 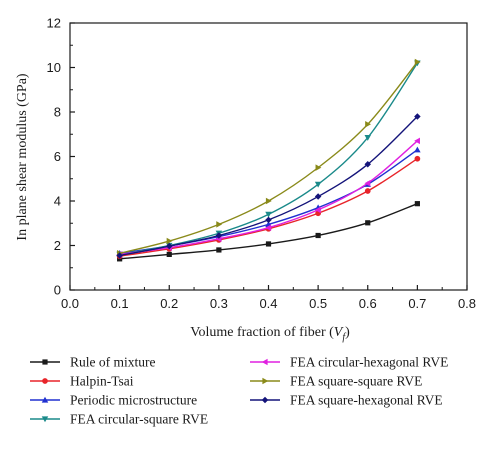 I want to click on legend-item: FEA square-hexagonal RVE, so click(x=346, y=400).